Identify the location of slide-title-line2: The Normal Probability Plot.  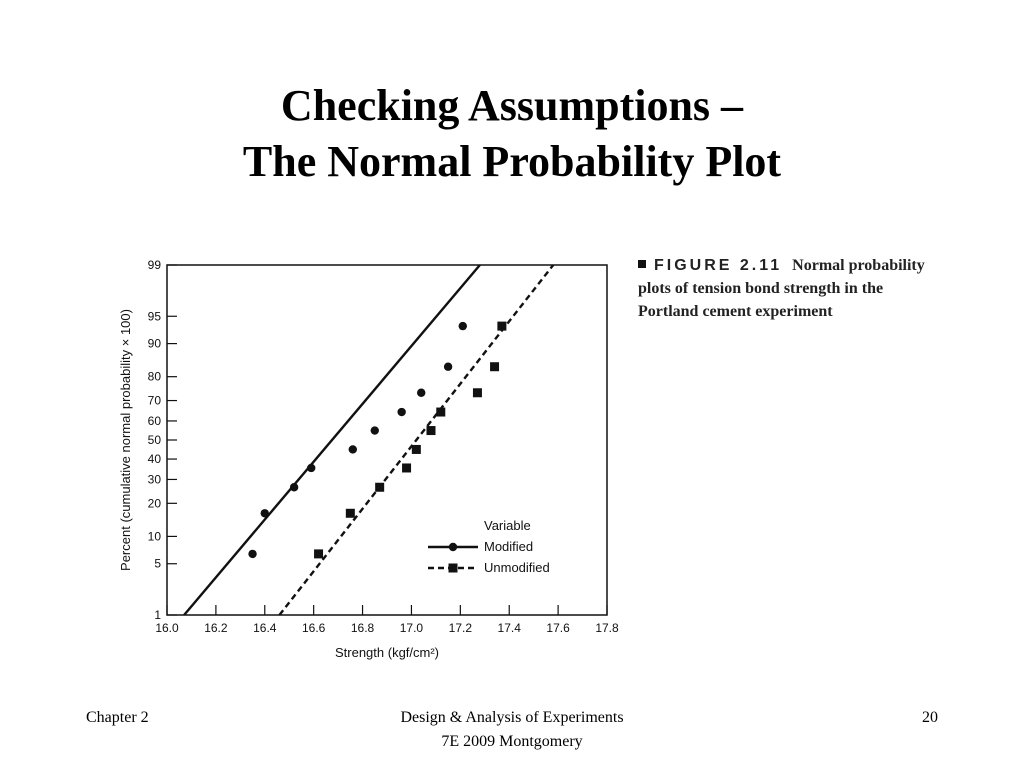
(512, 161).